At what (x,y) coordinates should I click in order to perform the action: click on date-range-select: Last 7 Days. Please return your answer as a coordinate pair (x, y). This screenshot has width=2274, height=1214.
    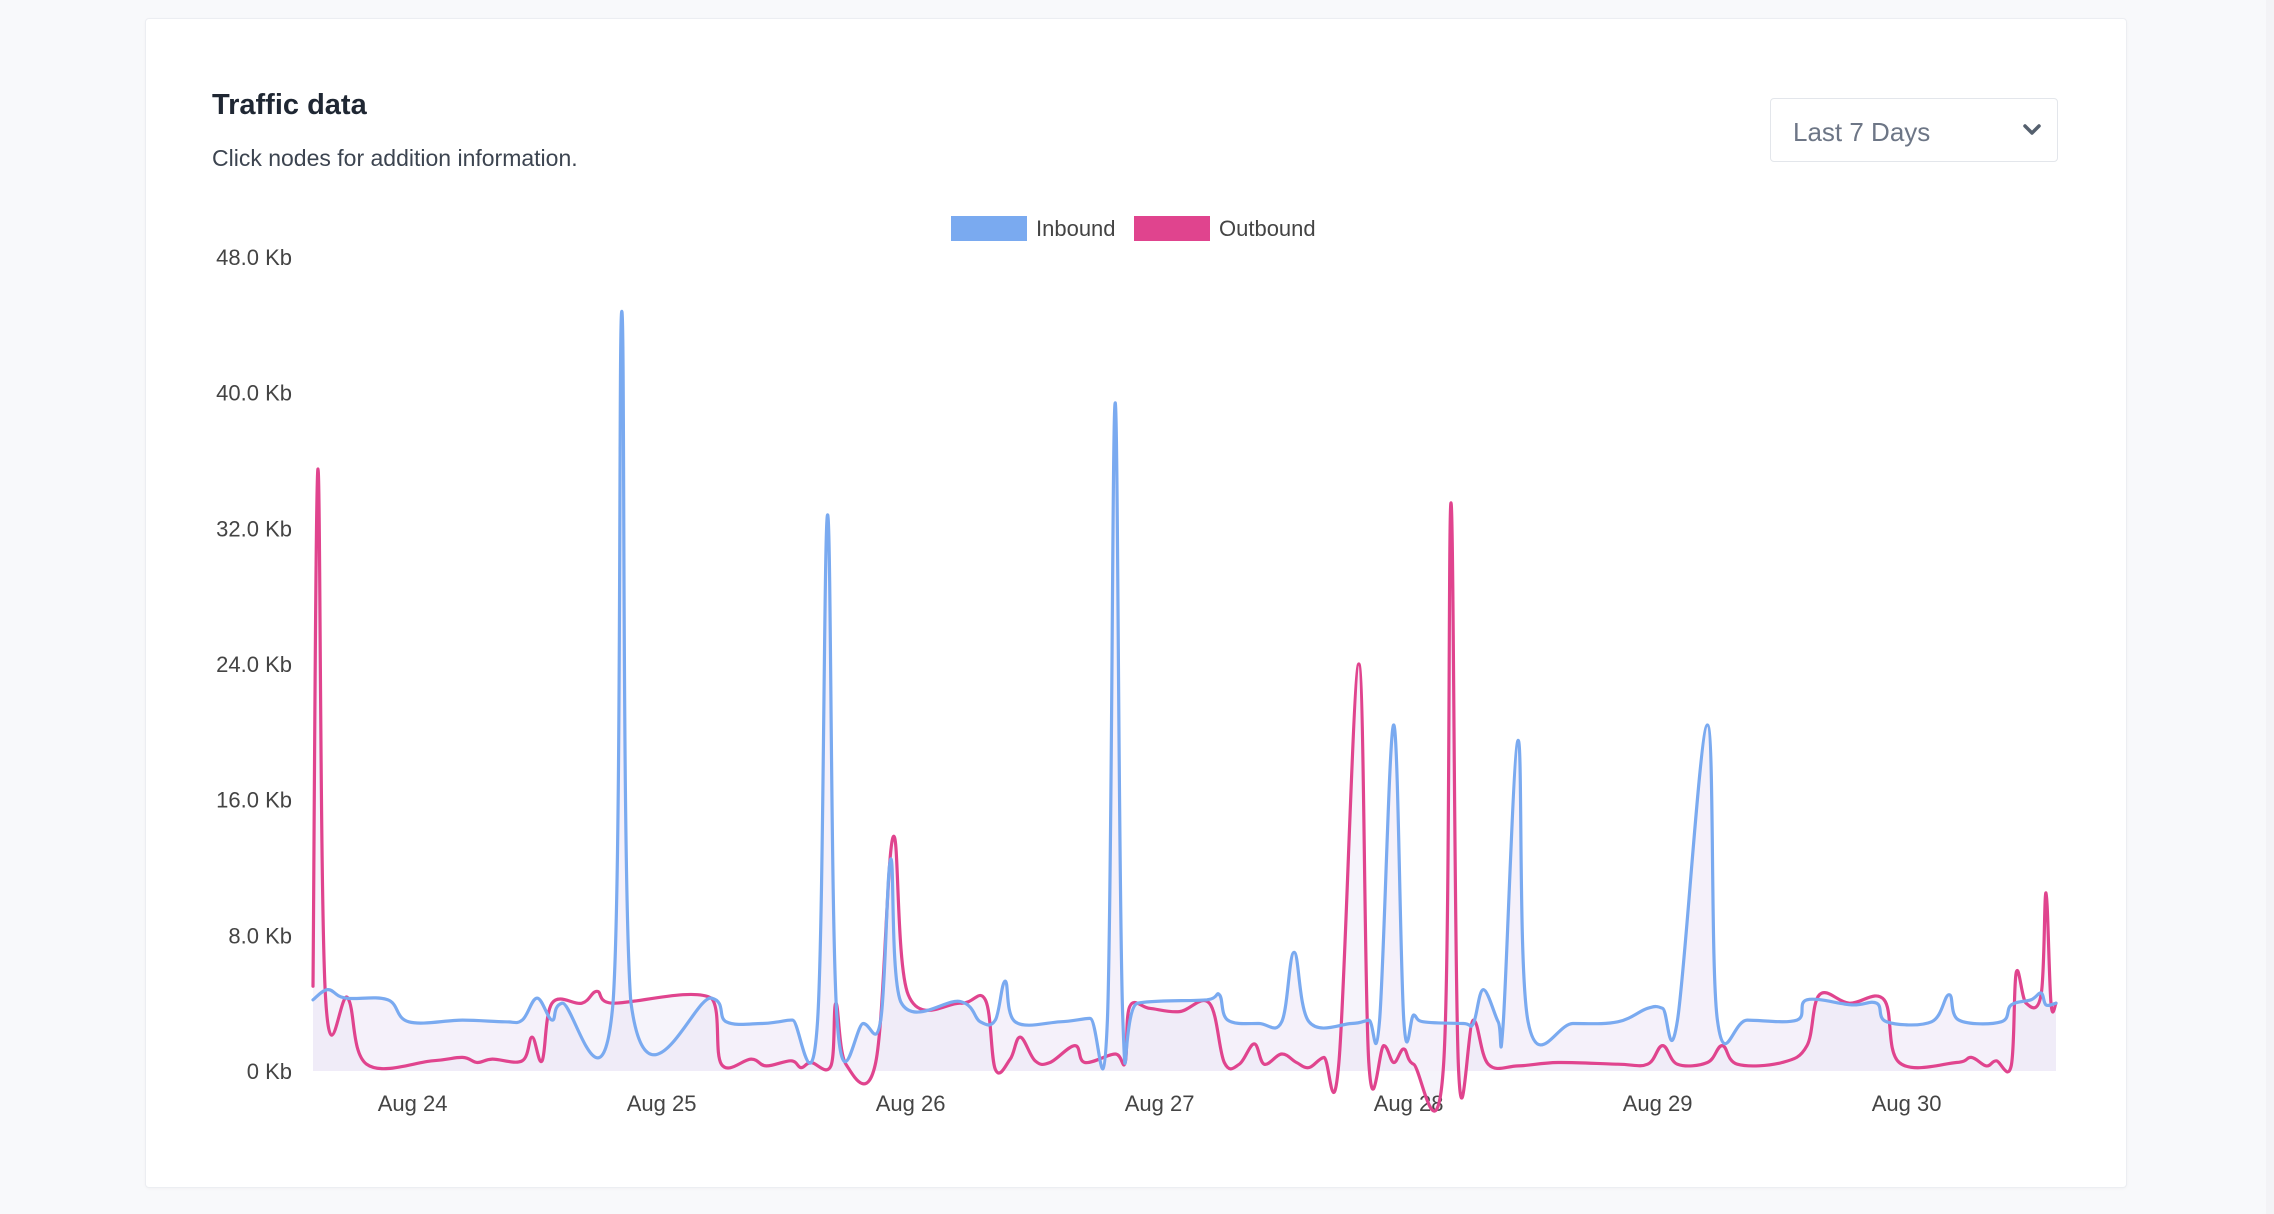
    Looking at the image, I should click on (1914, 130).